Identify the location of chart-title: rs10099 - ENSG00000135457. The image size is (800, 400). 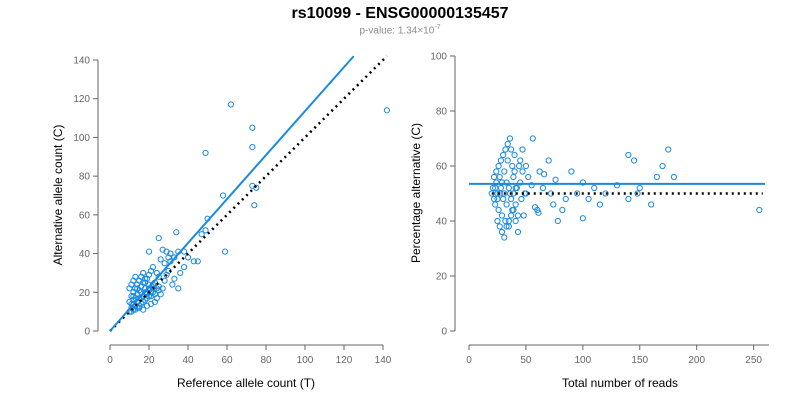
(400, 13).